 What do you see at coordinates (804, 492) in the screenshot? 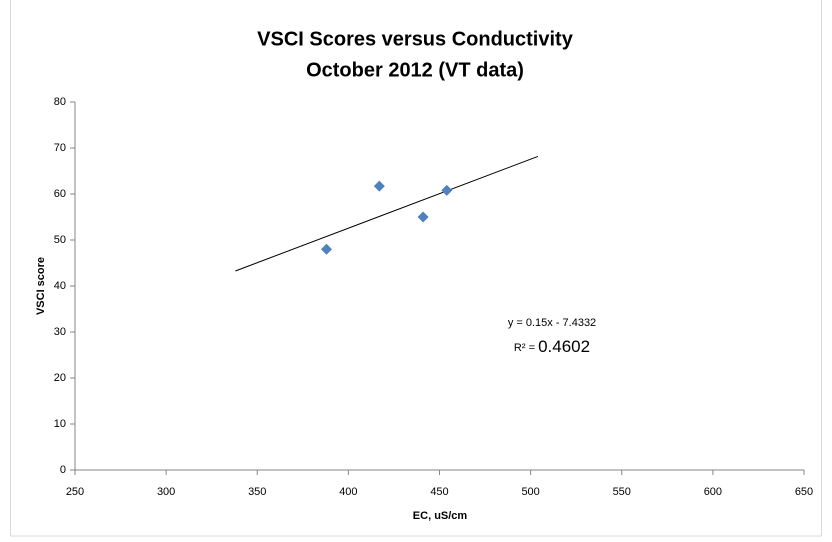
I see `x-tick-label: 650` at bounding box center [804, 492].